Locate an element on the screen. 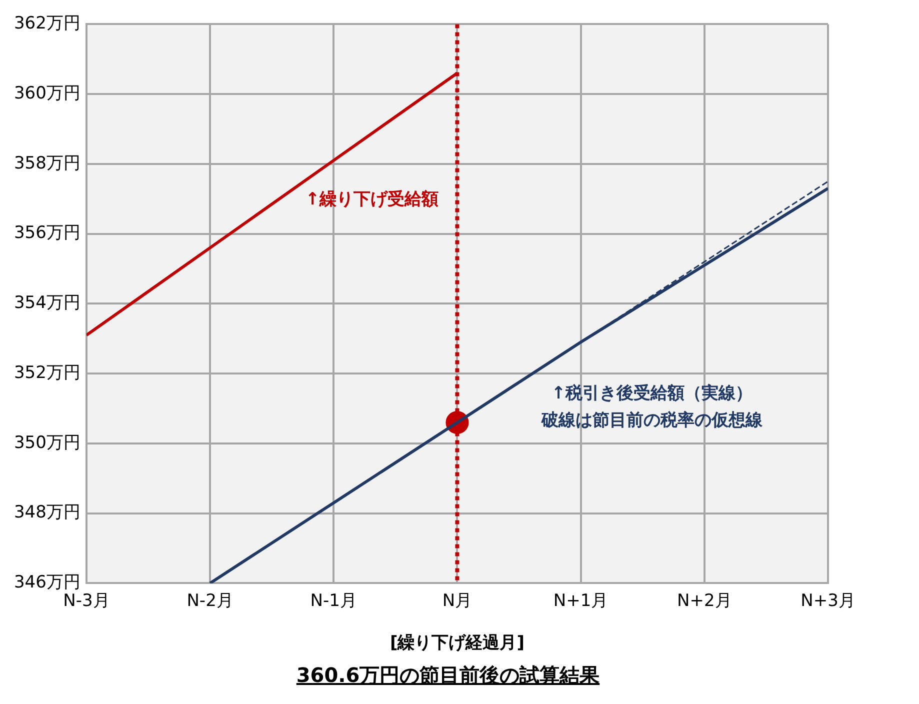 This screenshot has width=919, height=704. series-label: ↑繰り下げ受給額 is located at coordinates (372, 199).